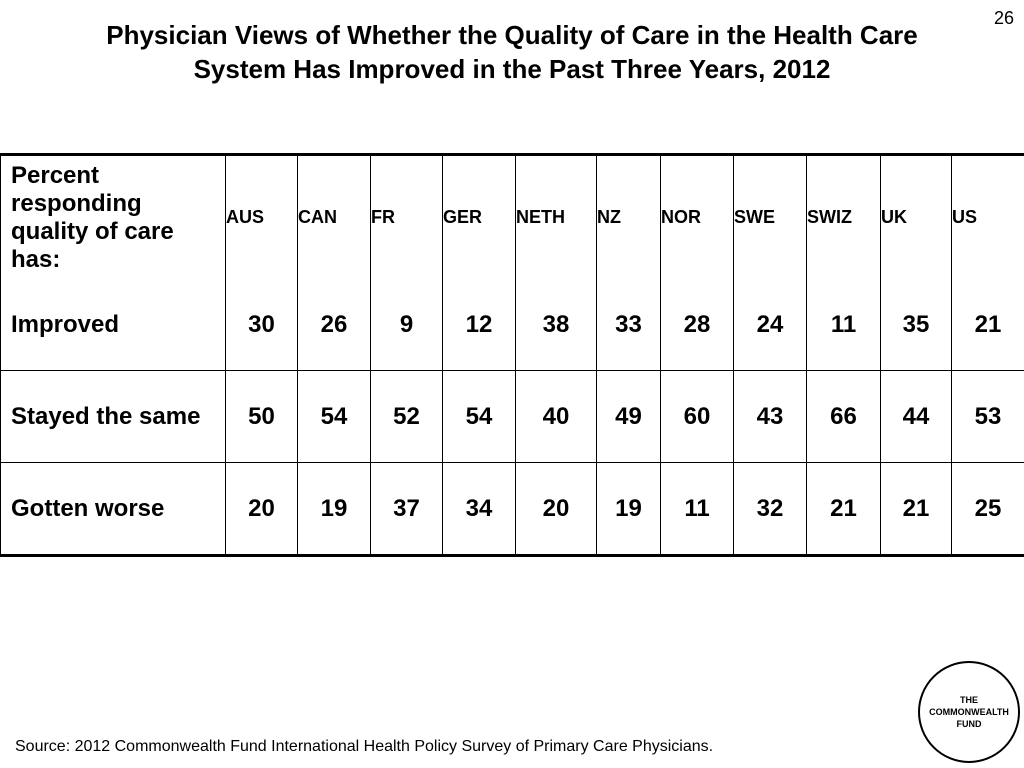  Describe the element at coordinates (406, 325) in the screenshot. I see `table-cell: 9` at that location.